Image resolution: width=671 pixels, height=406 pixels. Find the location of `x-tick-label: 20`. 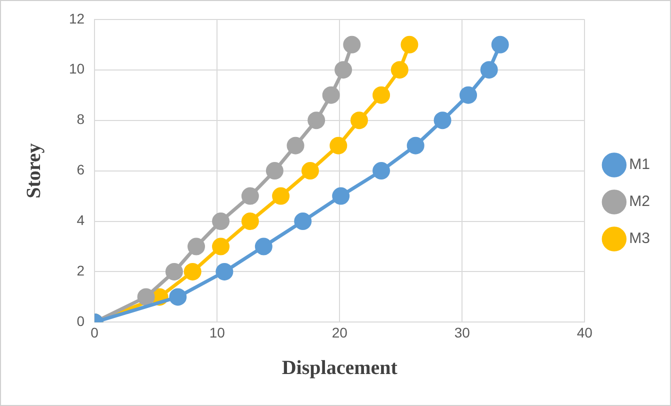

x-tick-label: 20 is located at coordinates (340, 332).